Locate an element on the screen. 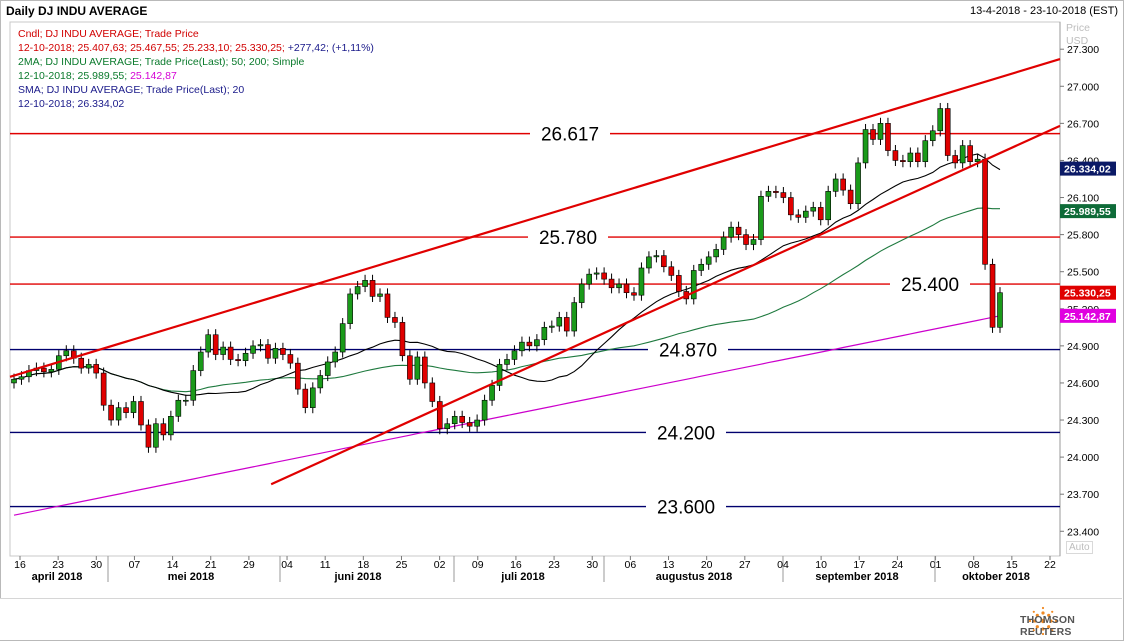 The height and width of the screenshot is (641, 1124). y-tick-label: 24.300 is located at coordinates (1083, 421).